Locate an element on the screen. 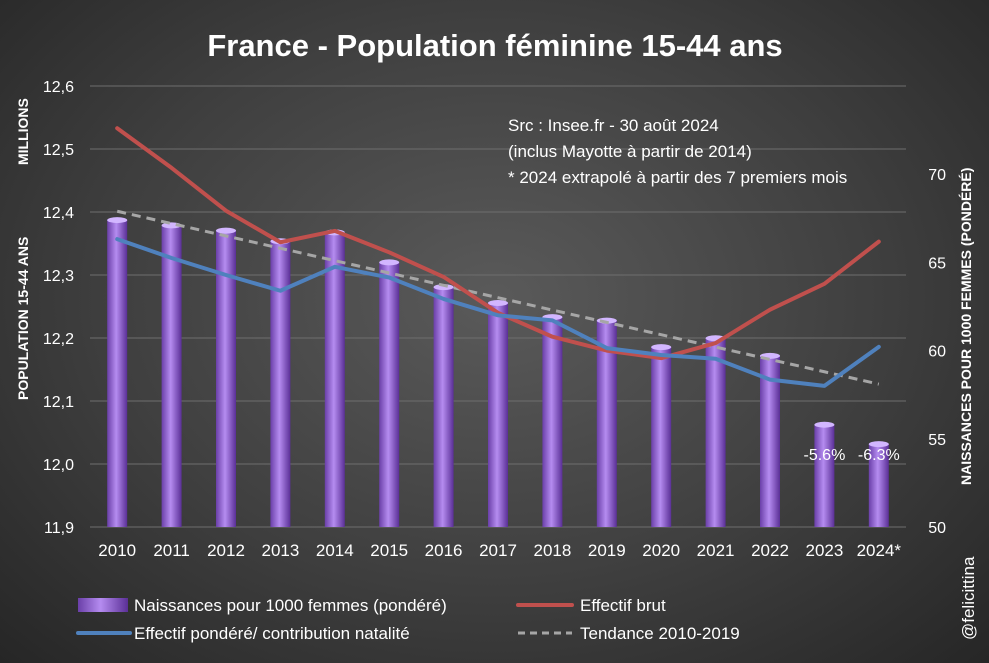 The height and width of the screenshot is (663, 989). y-right-axis: 70 65 60 55 50 is located at coordinates (937, 352).